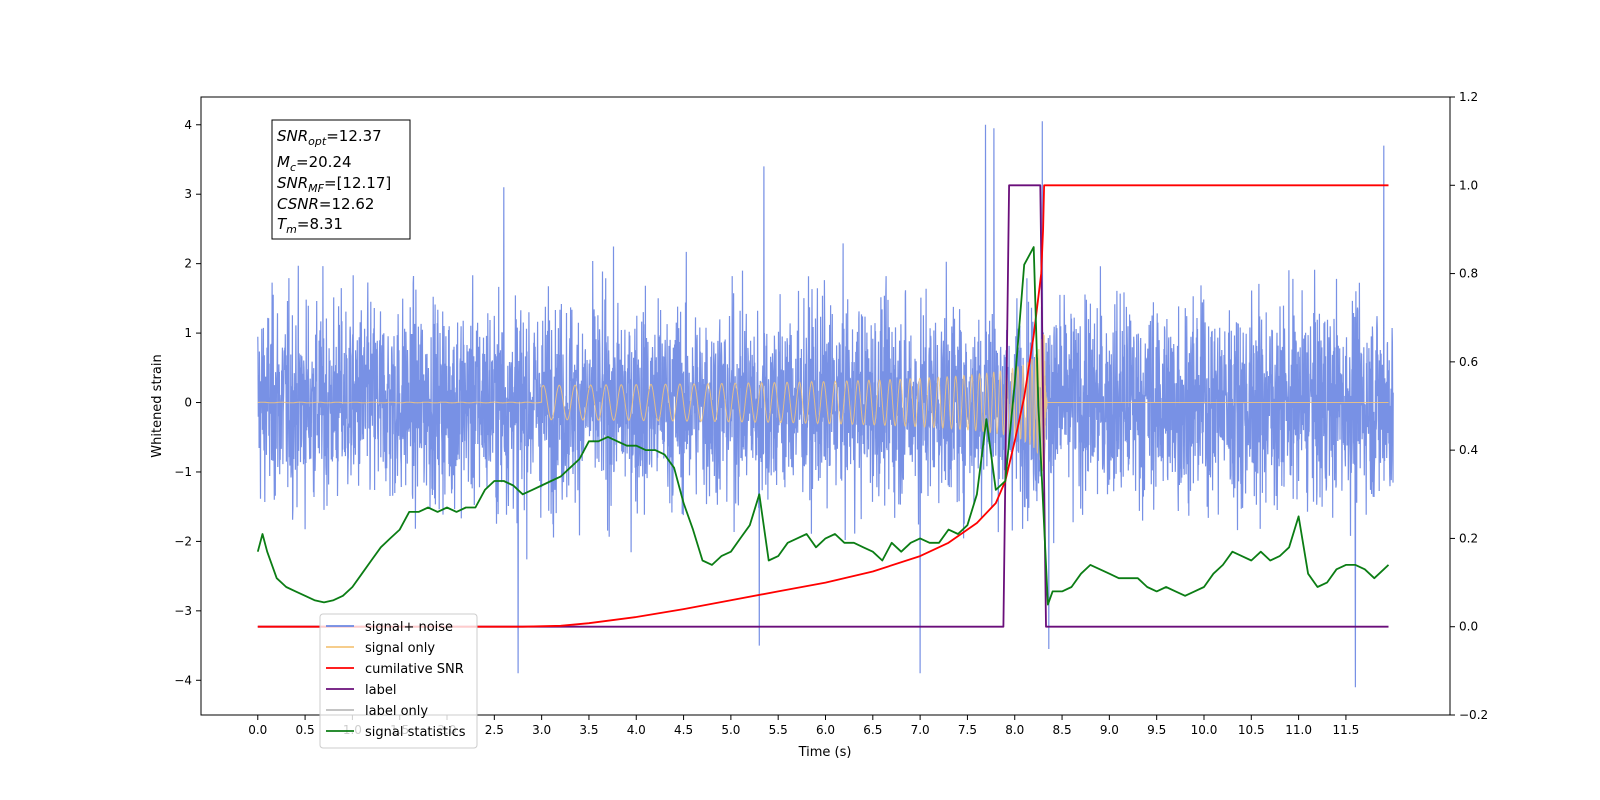 Image resolution: width=1600 pixels, height=800 pixels. I want to click on x-tick-label: 4.5, so click(683, 730).